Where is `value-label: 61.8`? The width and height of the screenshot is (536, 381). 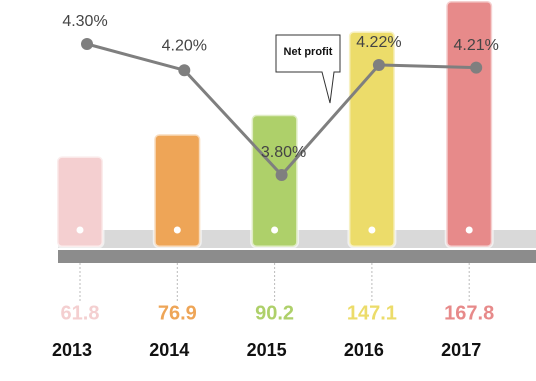
value-label: 61.8 is located at coordinates (80, 313).